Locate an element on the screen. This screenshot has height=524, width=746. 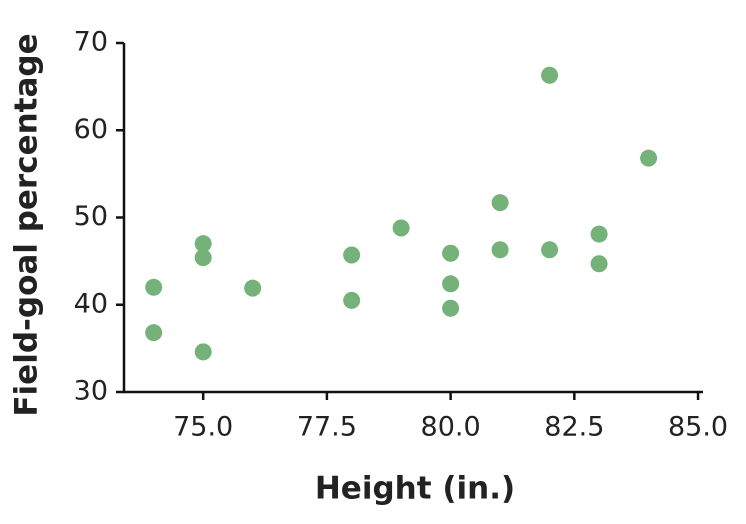
y-tick-label: 40 is located at coordinates (91, 303).